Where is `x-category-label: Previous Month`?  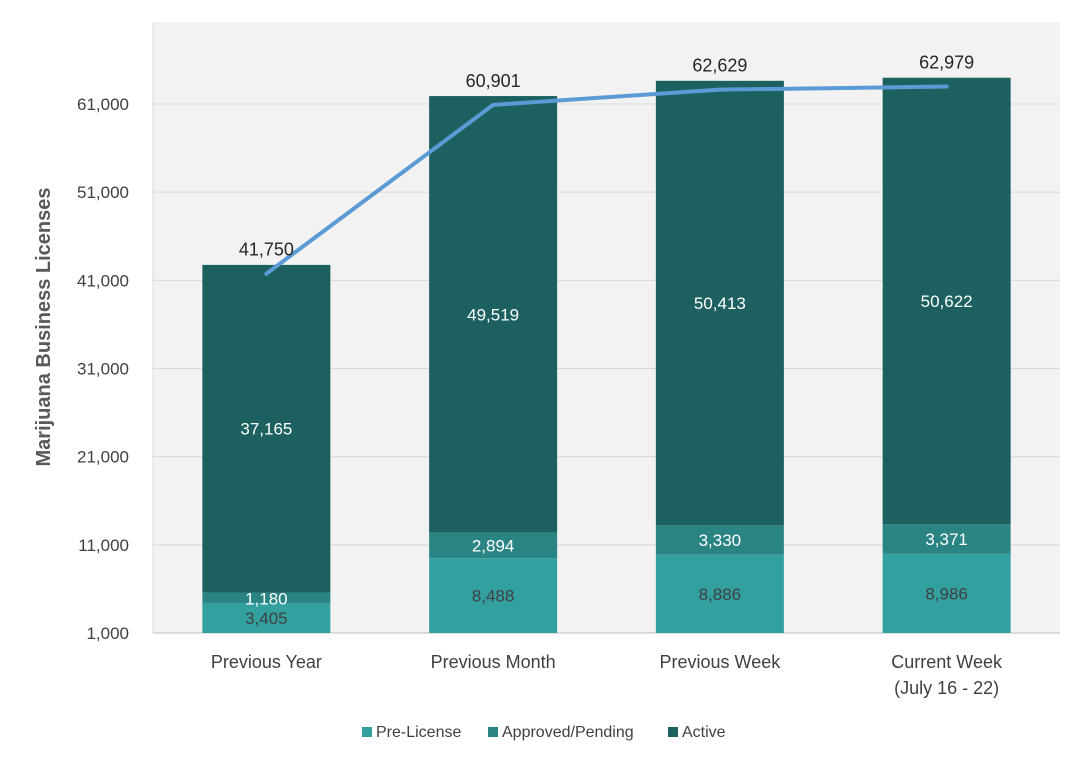 x-category-label: Previous Month is located at coordinates (493, 662).